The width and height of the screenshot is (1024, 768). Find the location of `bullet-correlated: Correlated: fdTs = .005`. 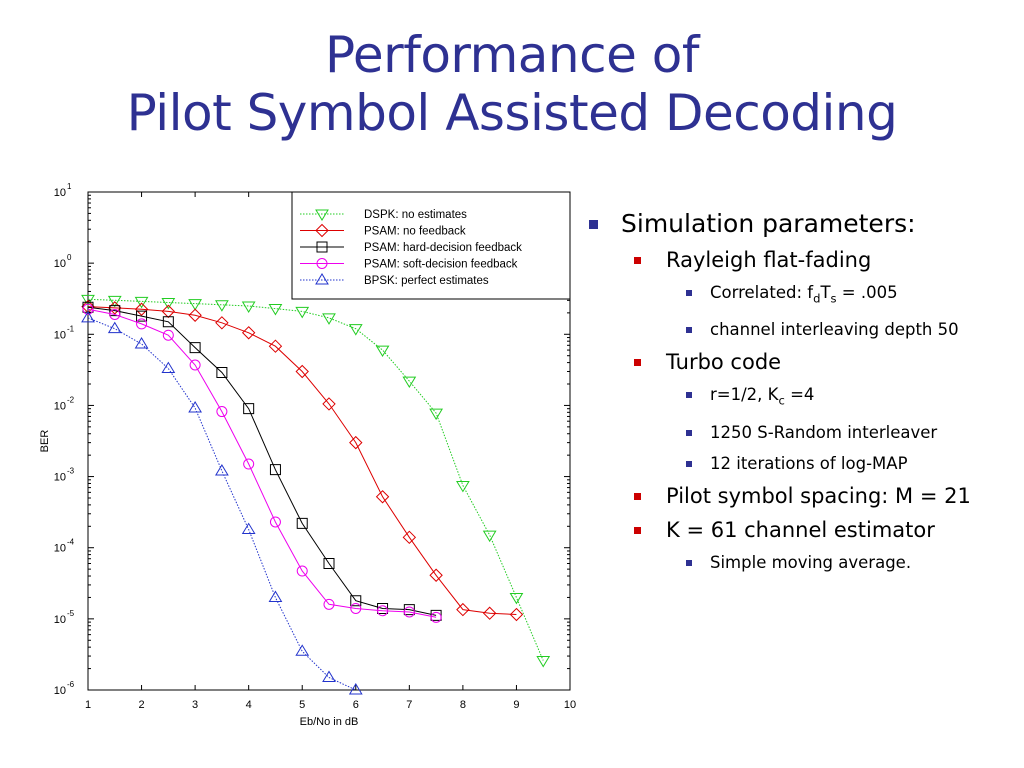

bullet-correlated: Correlated: fdTs = .005 is located at coordinates (800, 295).